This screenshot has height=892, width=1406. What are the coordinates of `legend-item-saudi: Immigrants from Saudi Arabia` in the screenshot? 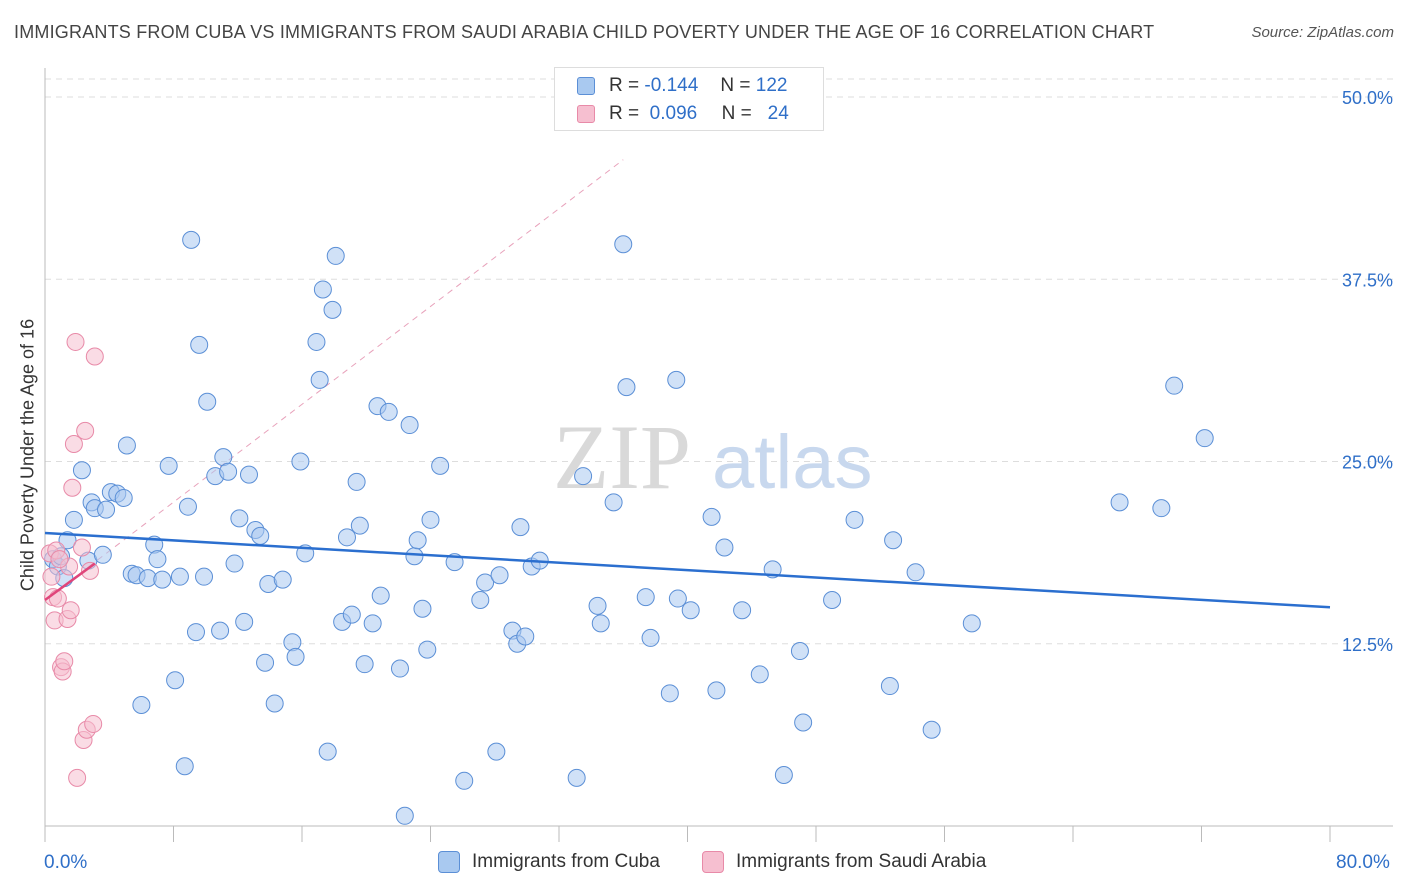 It's located at (844, 862).